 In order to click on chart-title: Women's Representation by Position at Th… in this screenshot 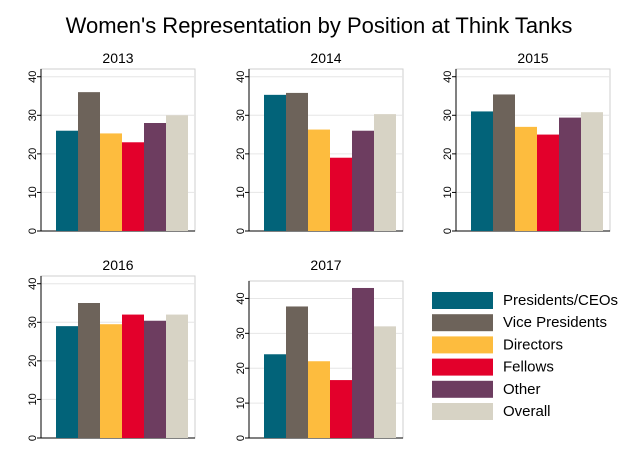, I will do `click(319, 25)`.